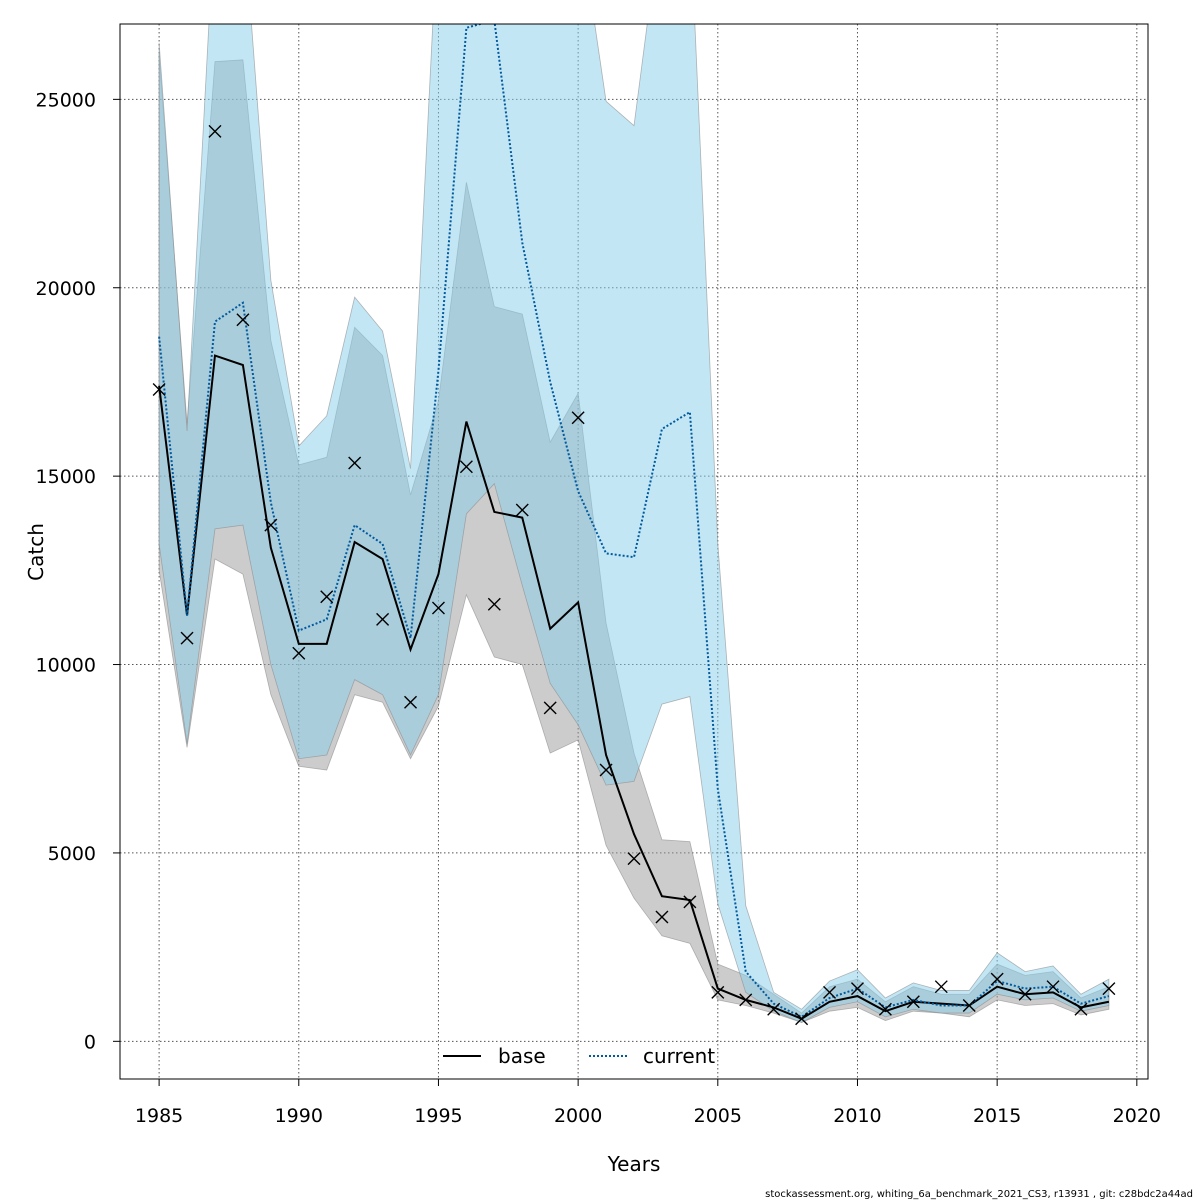  Describe the element at coordinates (718, 1116) in the screenshot. I see `x-tick-label: 2005` at that location.